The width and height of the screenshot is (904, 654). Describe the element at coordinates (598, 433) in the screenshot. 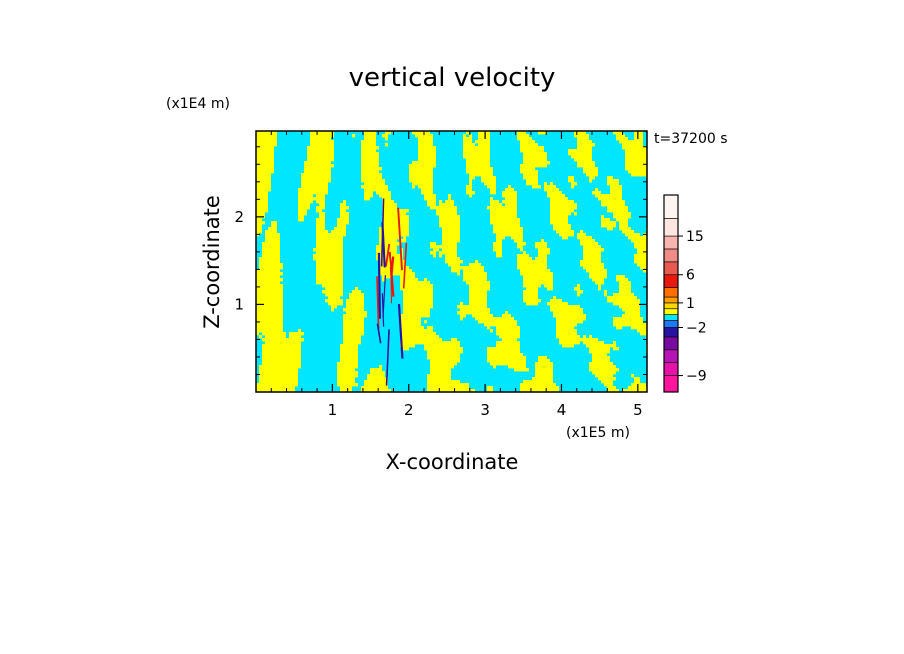

I see `x-axis-unit: (x1E5 m)` at that location.